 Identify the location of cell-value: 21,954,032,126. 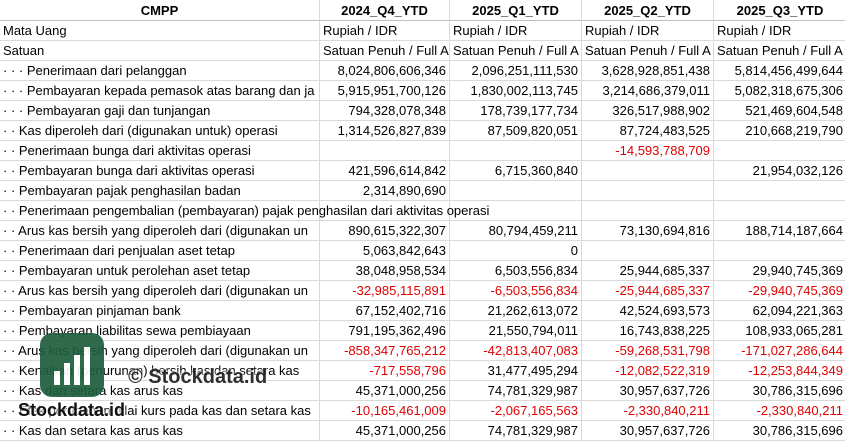
(779, 171).